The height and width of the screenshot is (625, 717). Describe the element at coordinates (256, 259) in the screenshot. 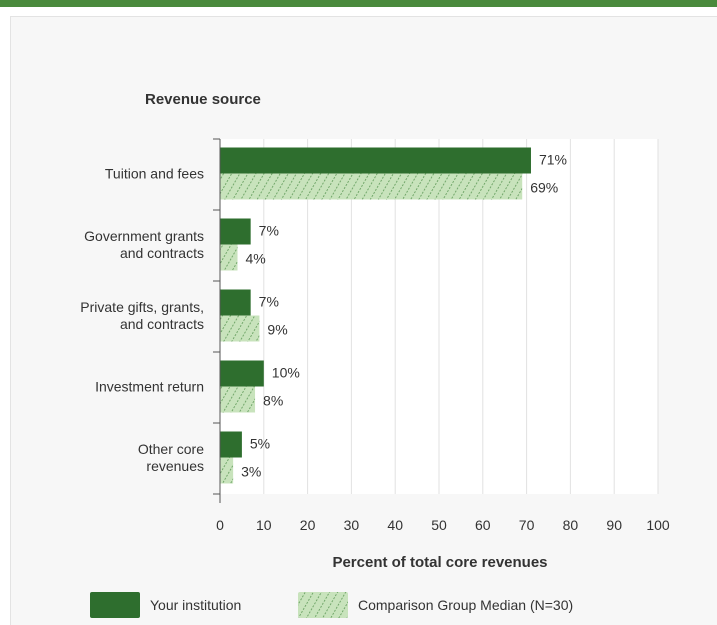

I see `bar-label-comparison: 4%` at that location.